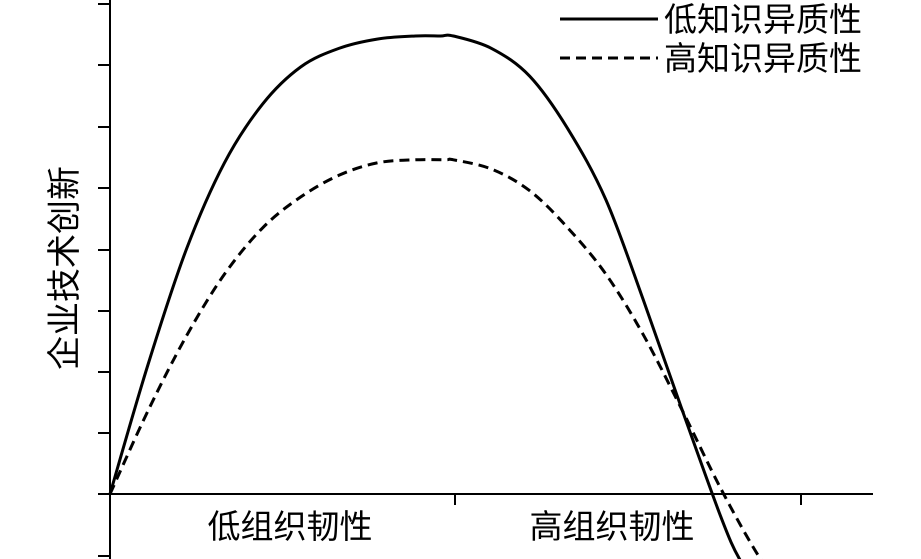  I want to click on x-tick-label-low: 低组织韧性, so click(290, 526).